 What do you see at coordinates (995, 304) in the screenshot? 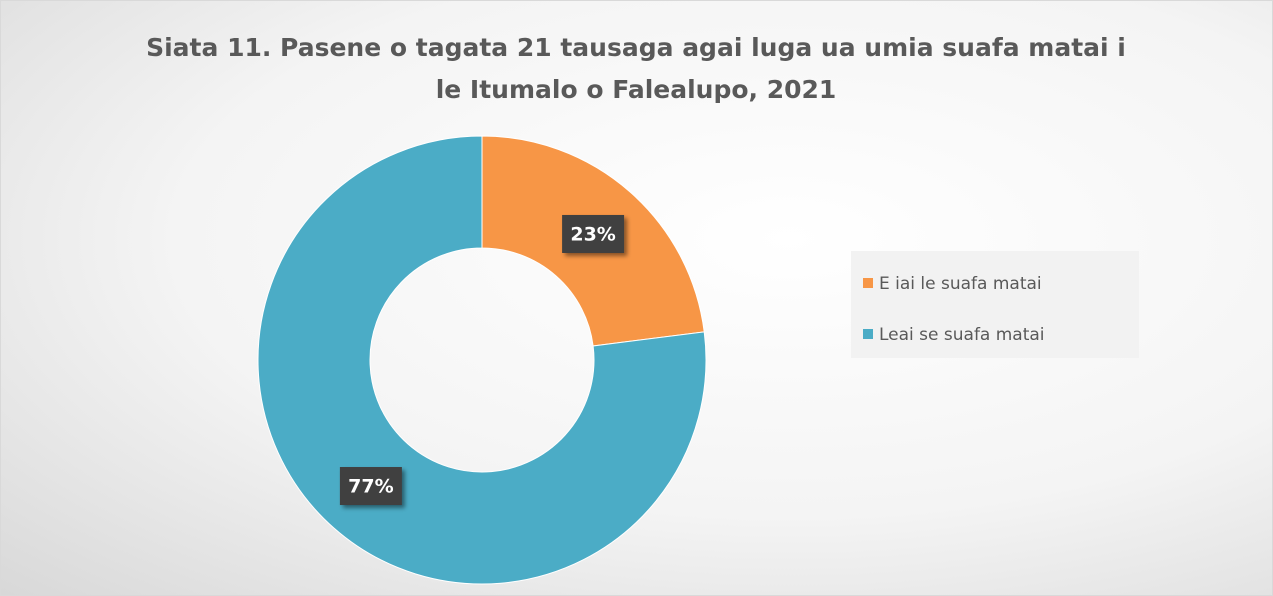
I see `legend-box` at bounding box center [995, 304].